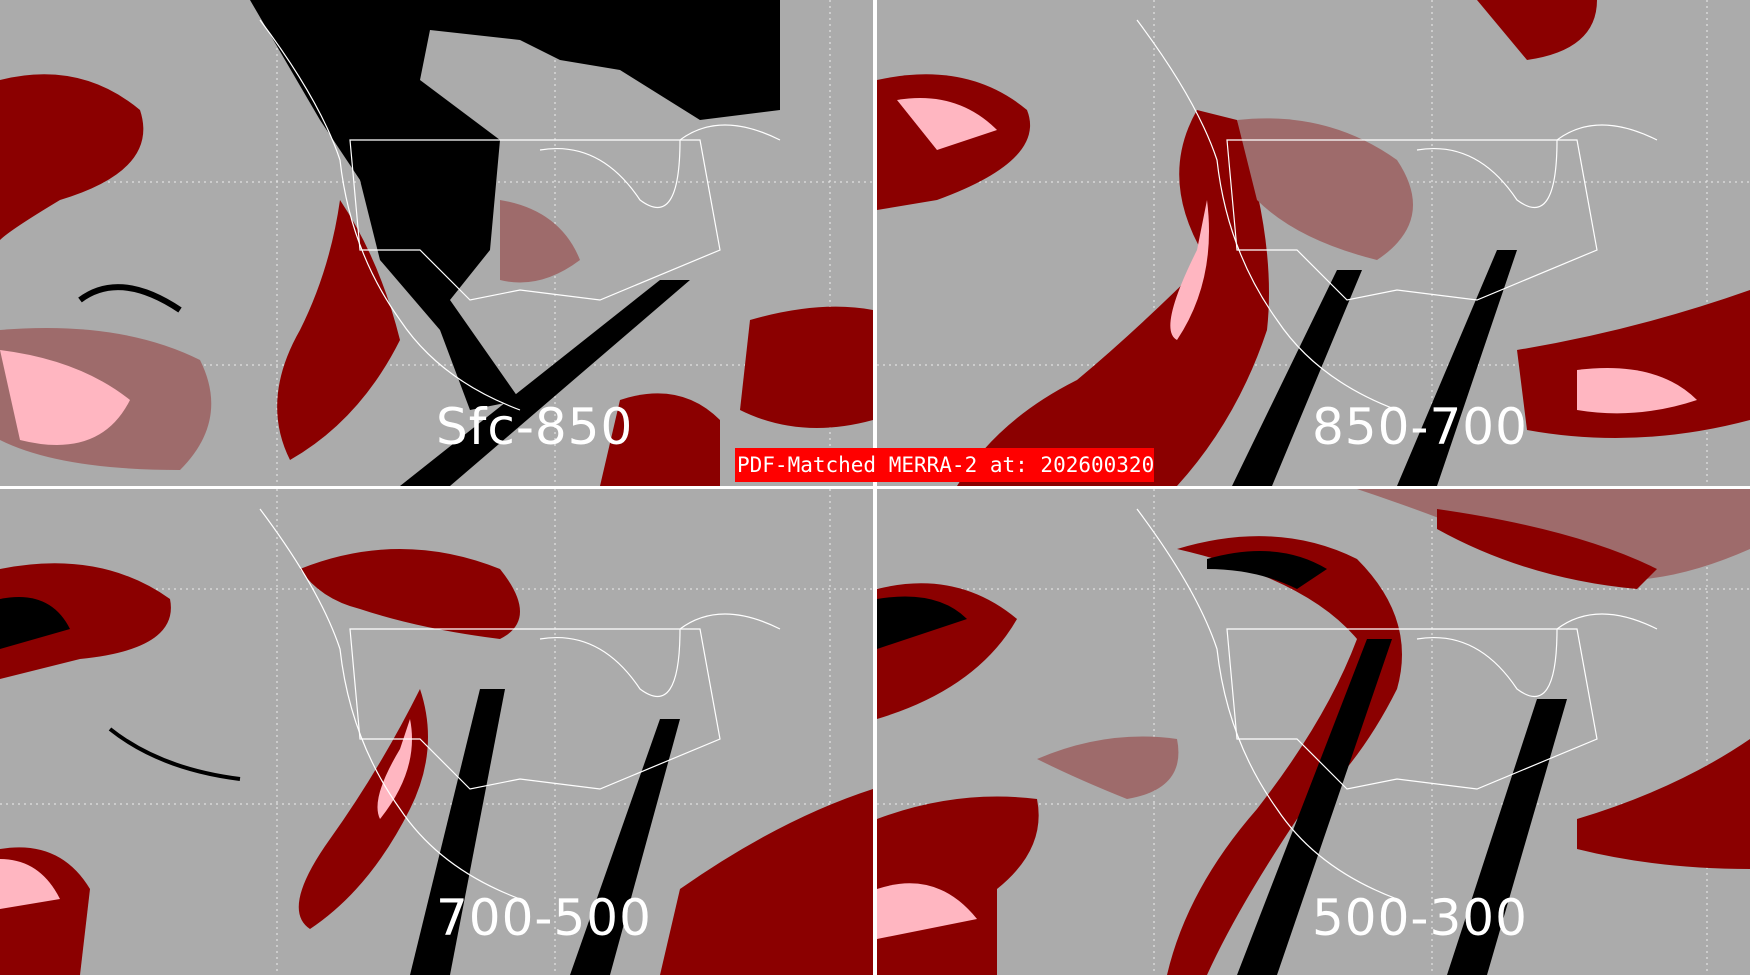 The image size is (1750, 976). What do you see at coordinates (544, 918) in the screenshot?
I see `layer-label: 700-500` at bounding box center [544, 918].